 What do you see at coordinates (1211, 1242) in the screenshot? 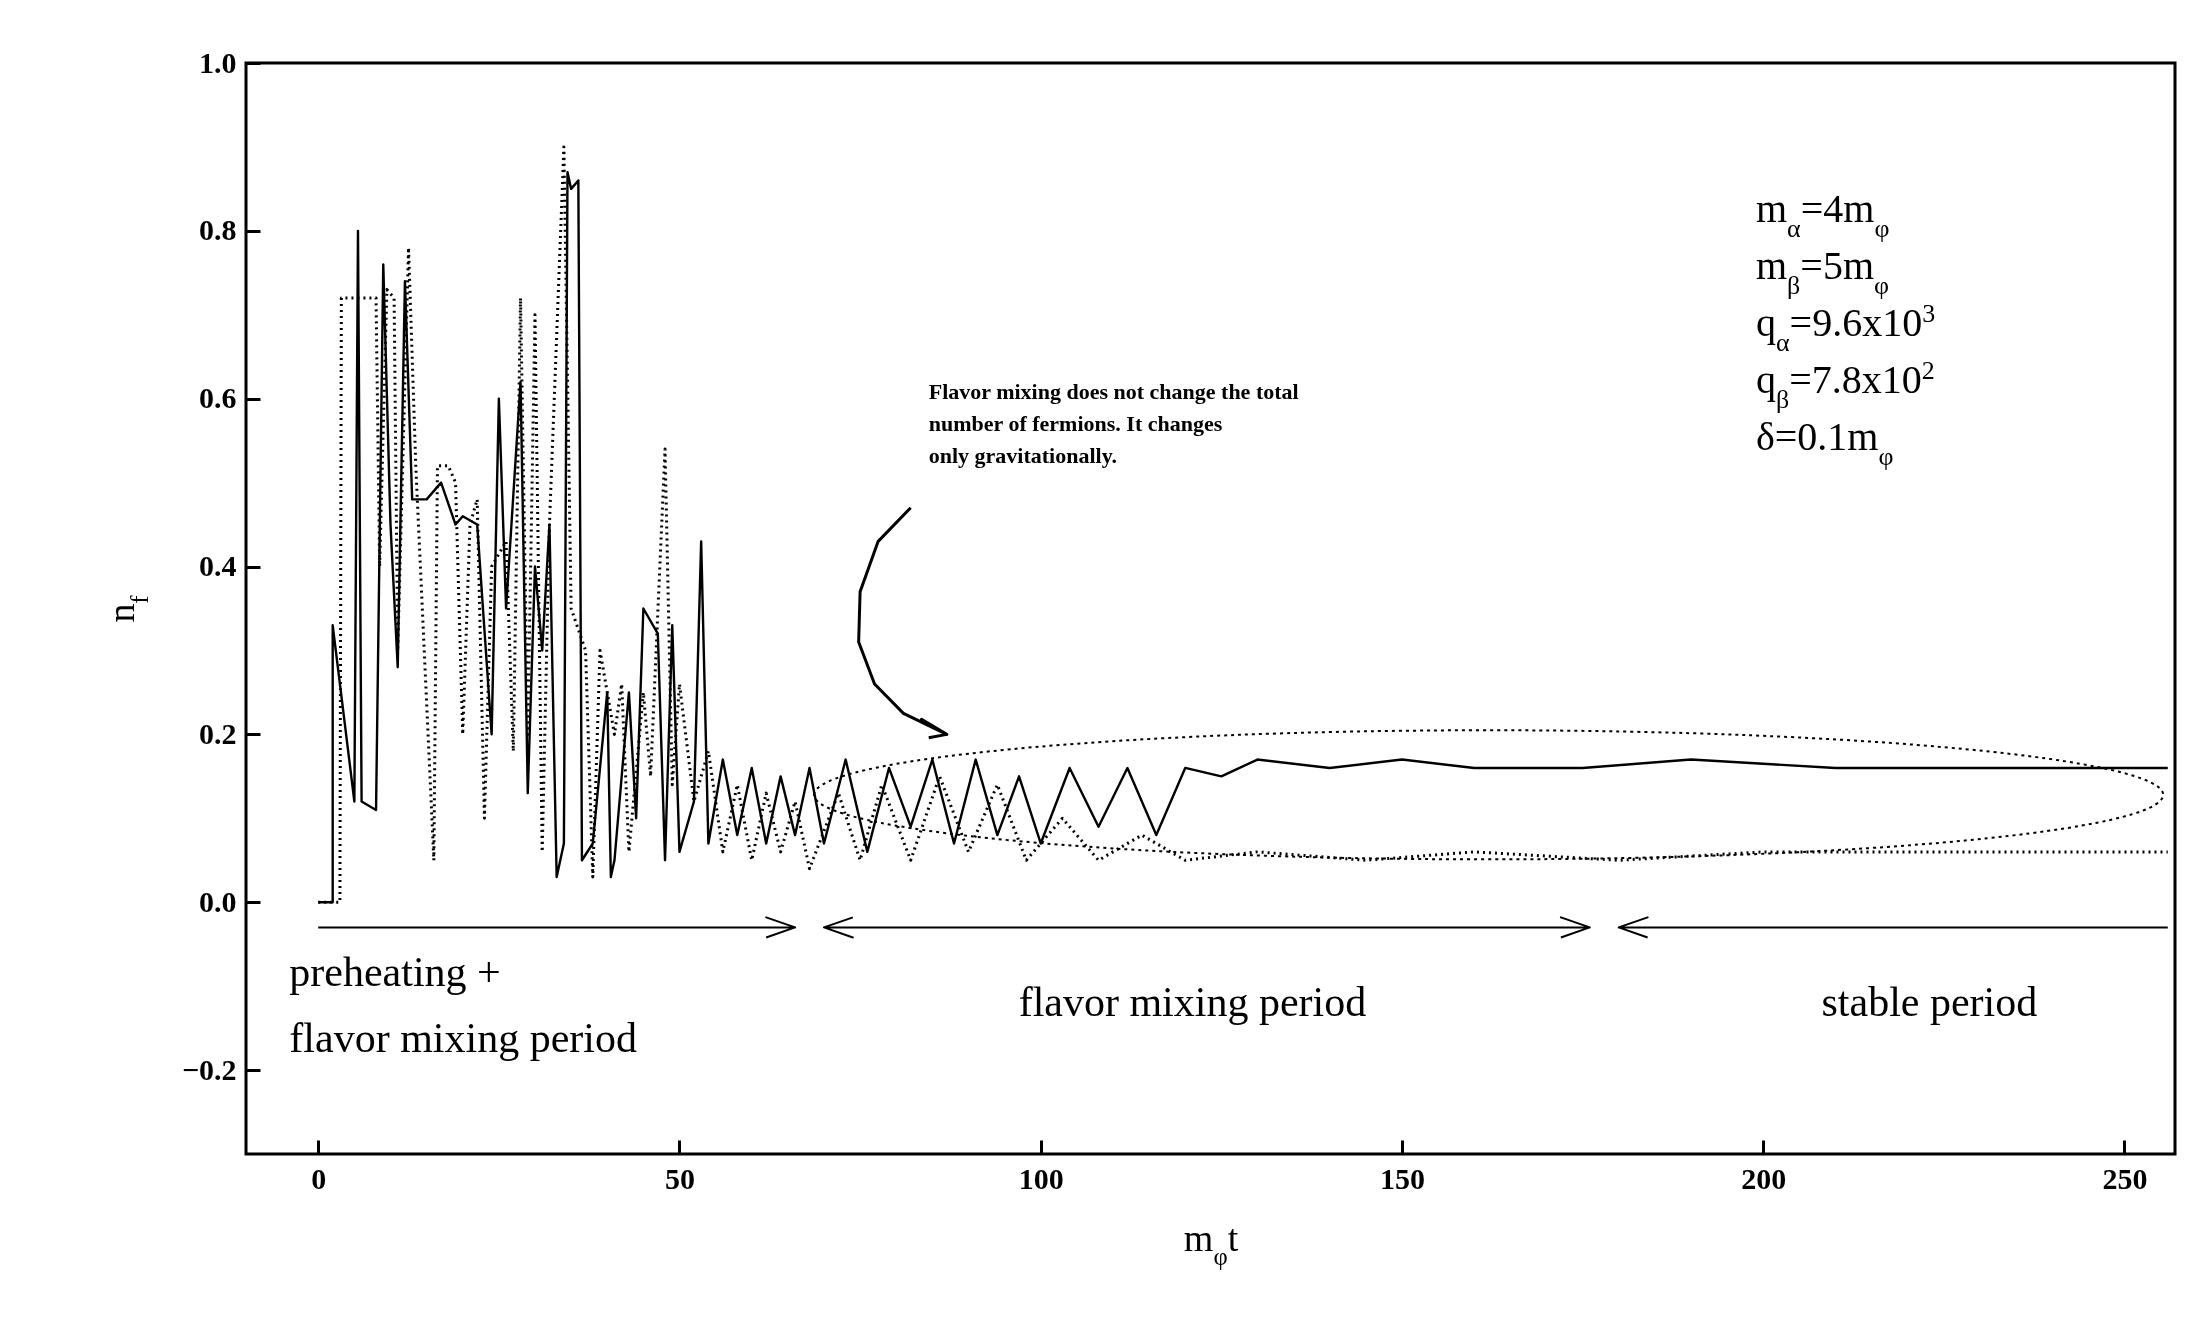
I see `x-axis-title: m$_{φ}$t` at bounding box center [1211, 1242].